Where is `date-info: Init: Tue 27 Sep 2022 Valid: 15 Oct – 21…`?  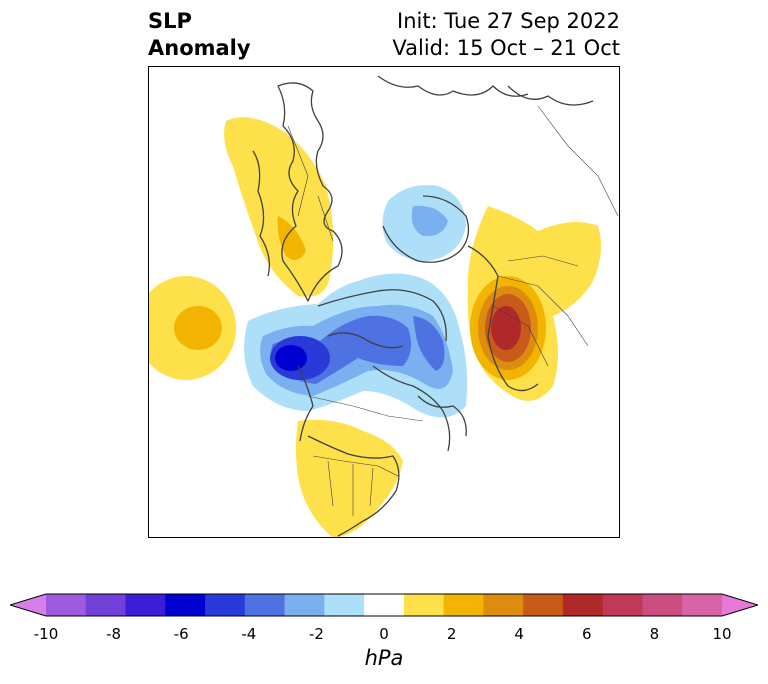
date-info: Init: Tue 27 Sep 2022 Valid: 15 Oct – 21… is located at coordinates (506, 35).